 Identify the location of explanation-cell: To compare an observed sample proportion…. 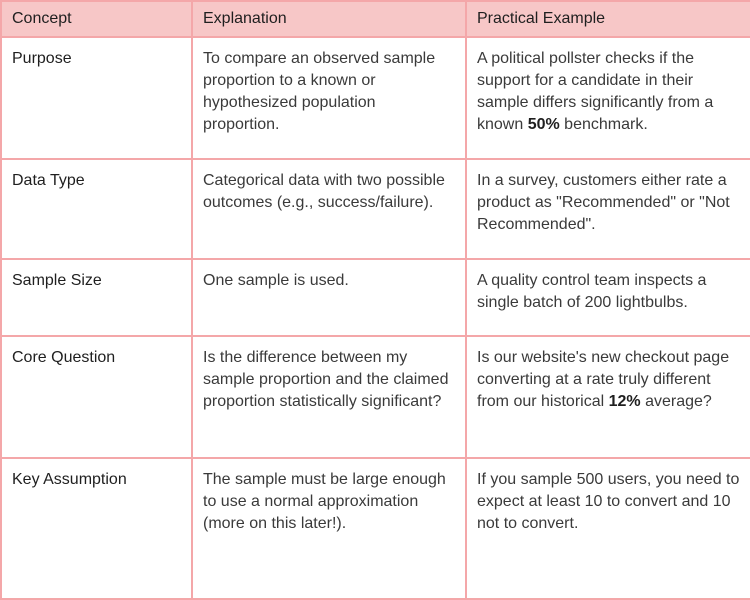
(329, 98).